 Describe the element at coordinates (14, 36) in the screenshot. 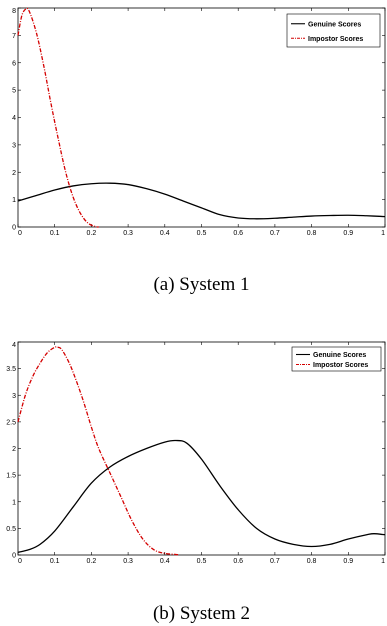

I see `y-tick-label: 7` at that location.